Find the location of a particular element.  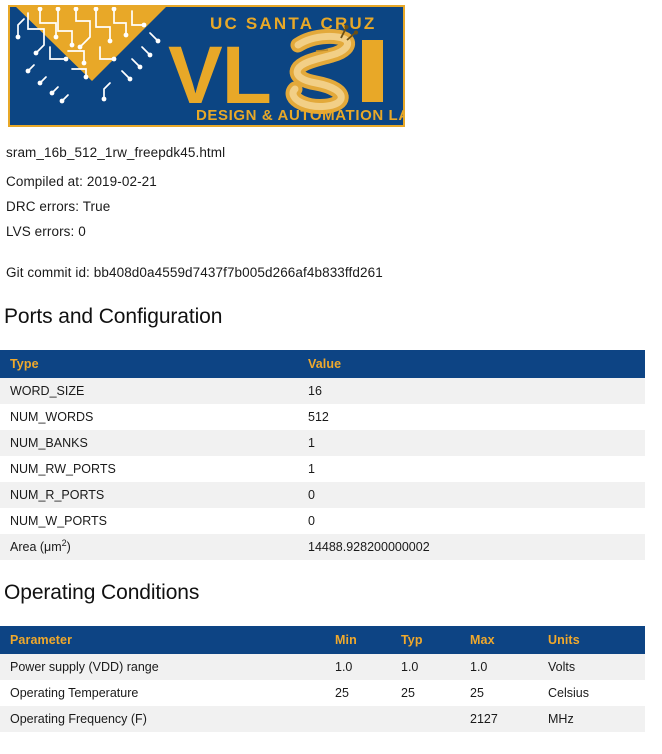

ports-section-heading: Ports and Configuration is located at coordinates (113, 316).